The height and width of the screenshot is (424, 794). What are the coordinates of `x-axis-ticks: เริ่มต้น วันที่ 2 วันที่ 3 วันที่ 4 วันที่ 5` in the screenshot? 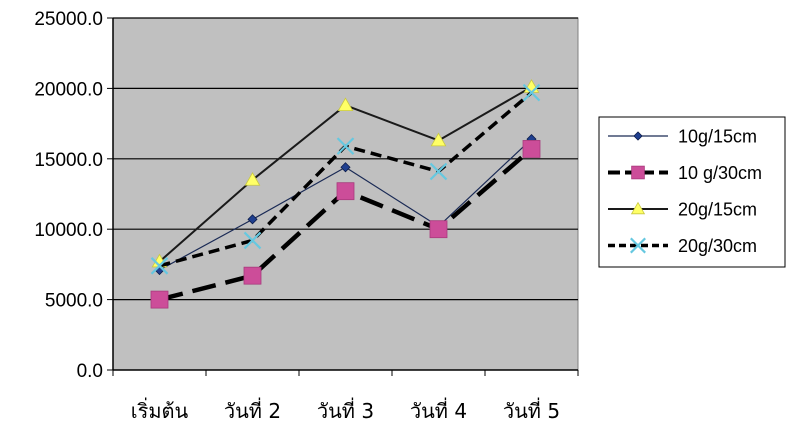 It's located at (345, 396).